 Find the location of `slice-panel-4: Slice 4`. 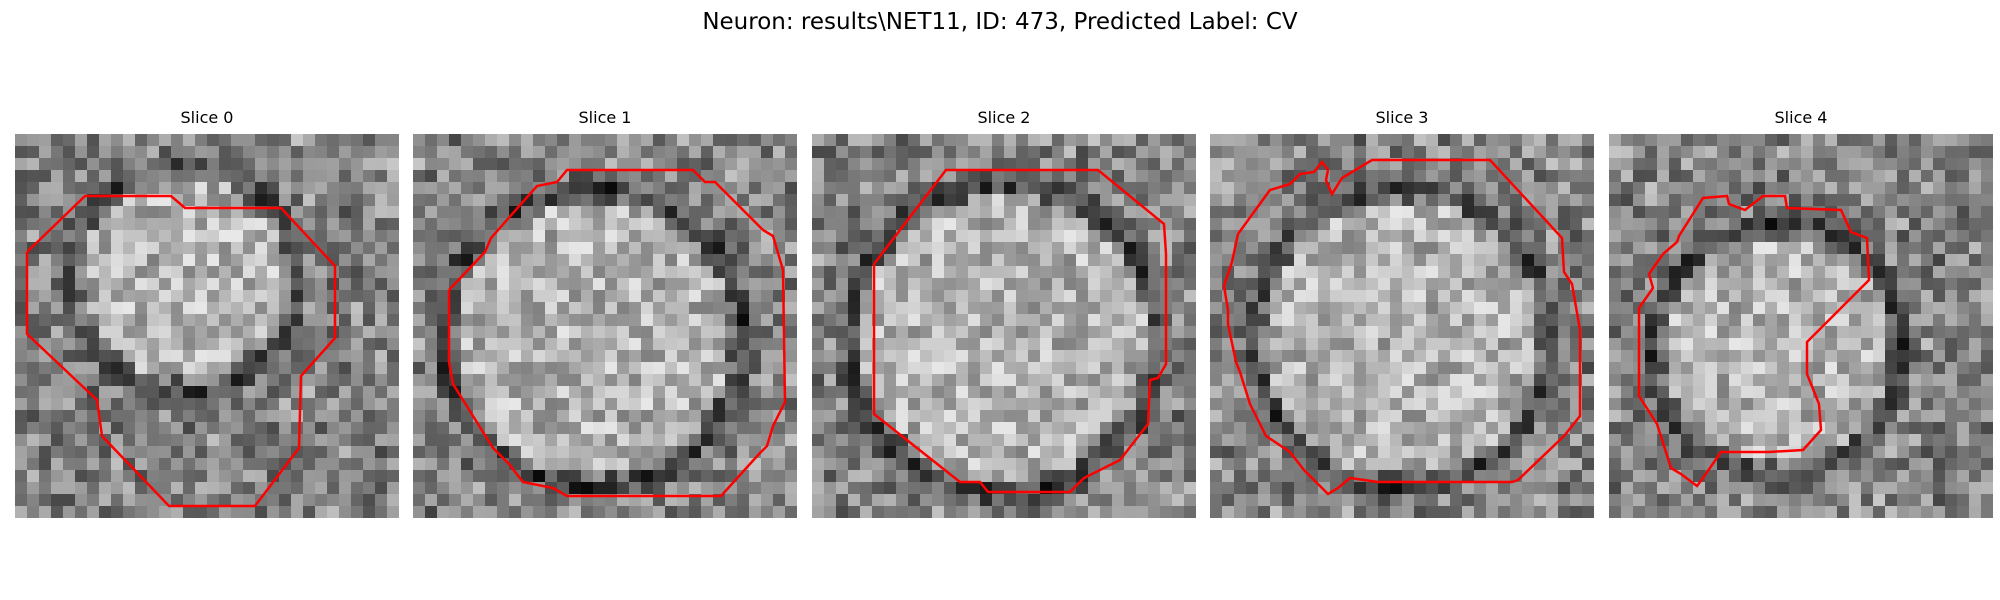

slice-panel-4: Slice 4 is located at coordinates (1801, 313).